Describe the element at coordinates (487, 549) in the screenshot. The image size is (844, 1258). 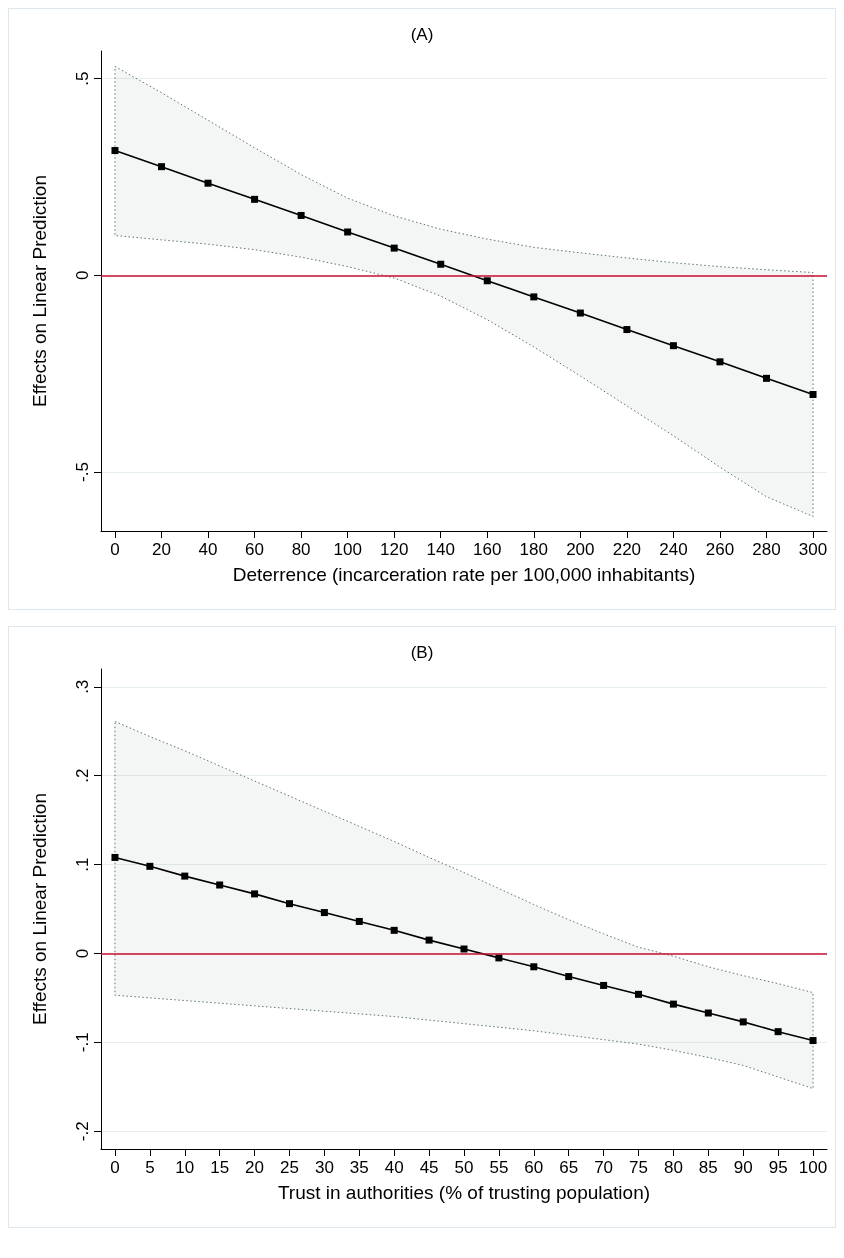
I see `x-tick-label: 160` at that location.